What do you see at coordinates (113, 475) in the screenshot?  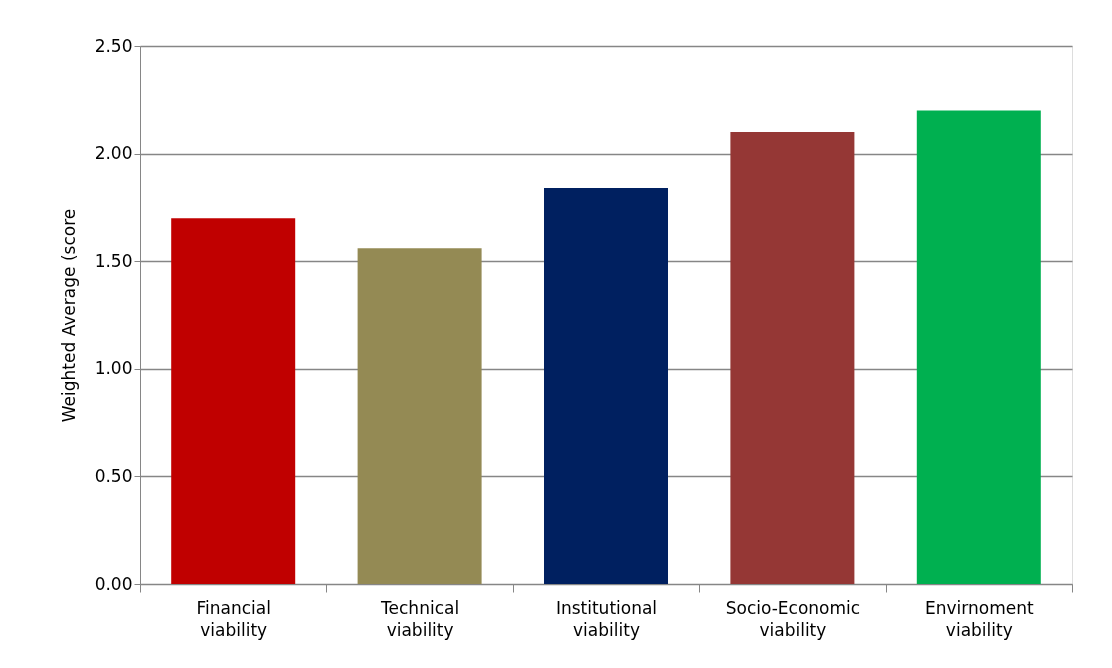 I see `y-tick-label: 0.50` at bounding box center [113, 475].